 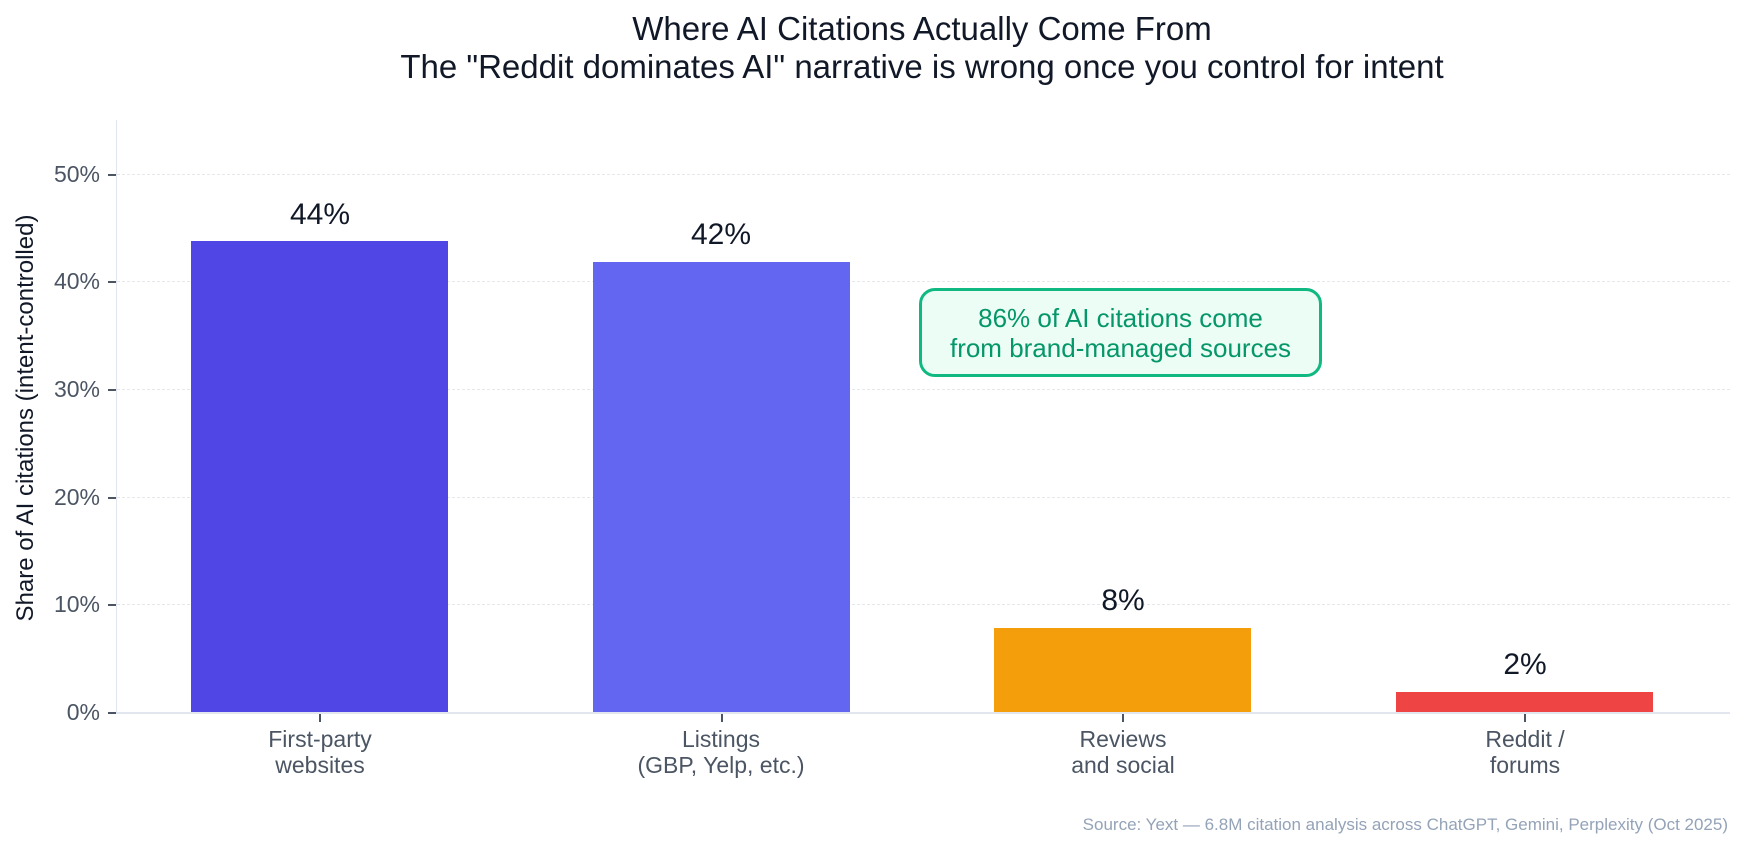 What do you see at coordinates (1123, 600) in the screenshot?
I see `value-label-reviews: 8%` at bounding box center [1123, 600].